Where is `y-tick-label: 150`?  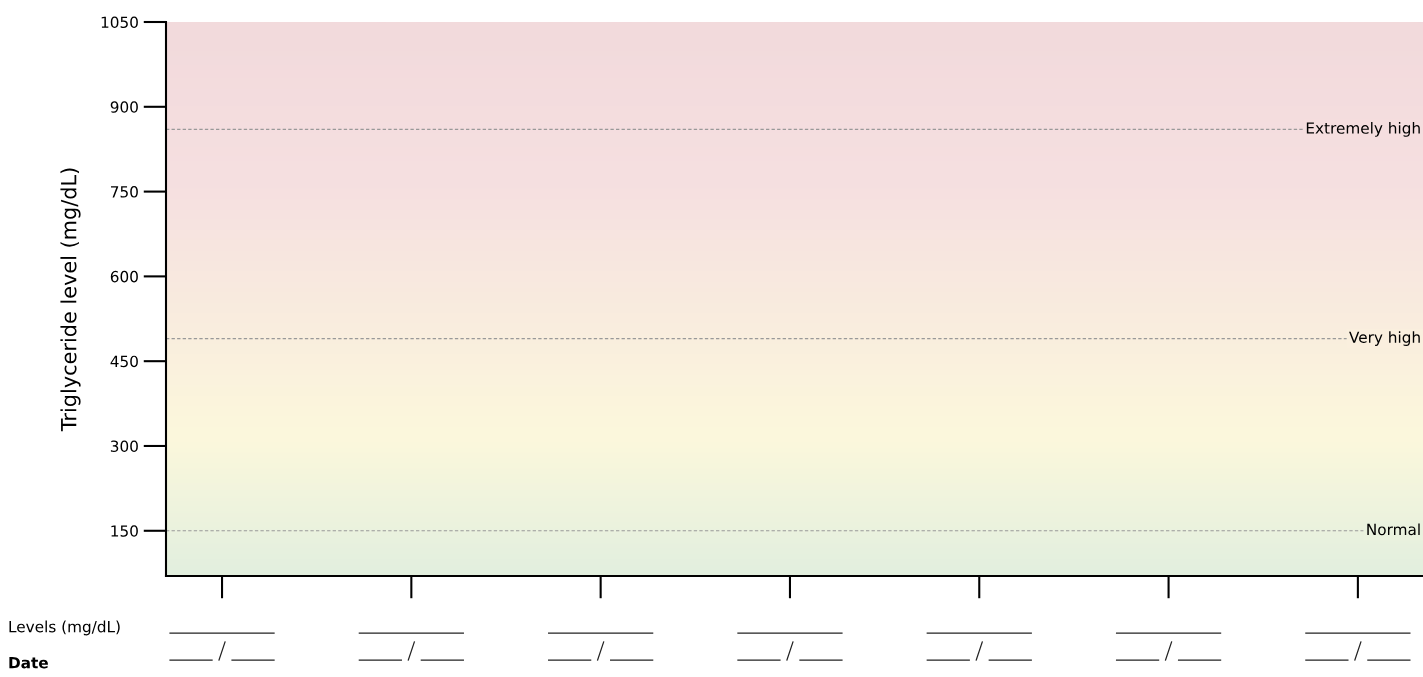 y-tick-label: 150 is located at coordinates (124, 531).